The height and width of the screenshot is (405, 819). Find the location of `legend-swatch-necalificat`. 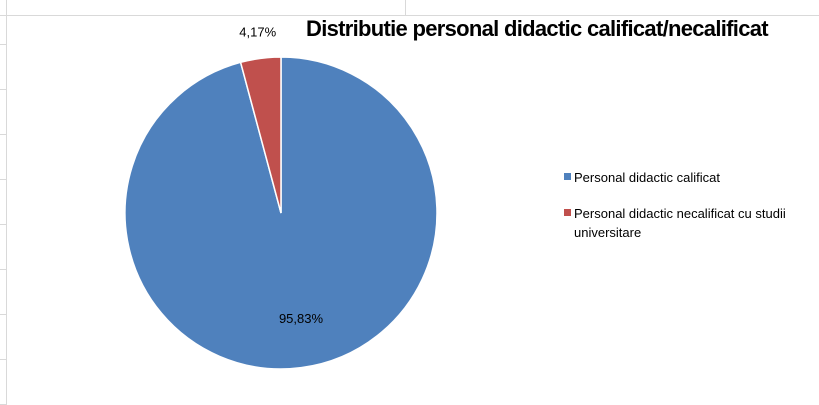

legend-swatch-necalificat is located at coordinates (567, 212).